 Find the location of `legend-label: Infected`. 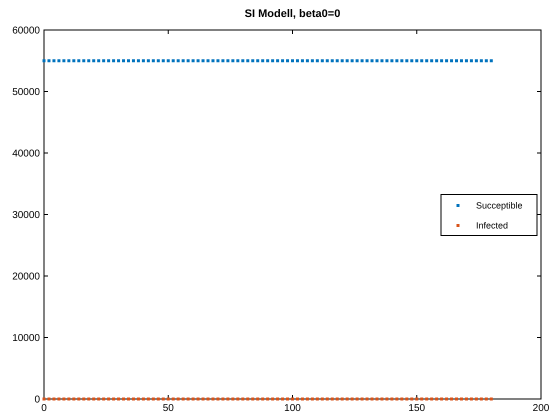

legend-label: Infected is located at coordinates (492, 225).